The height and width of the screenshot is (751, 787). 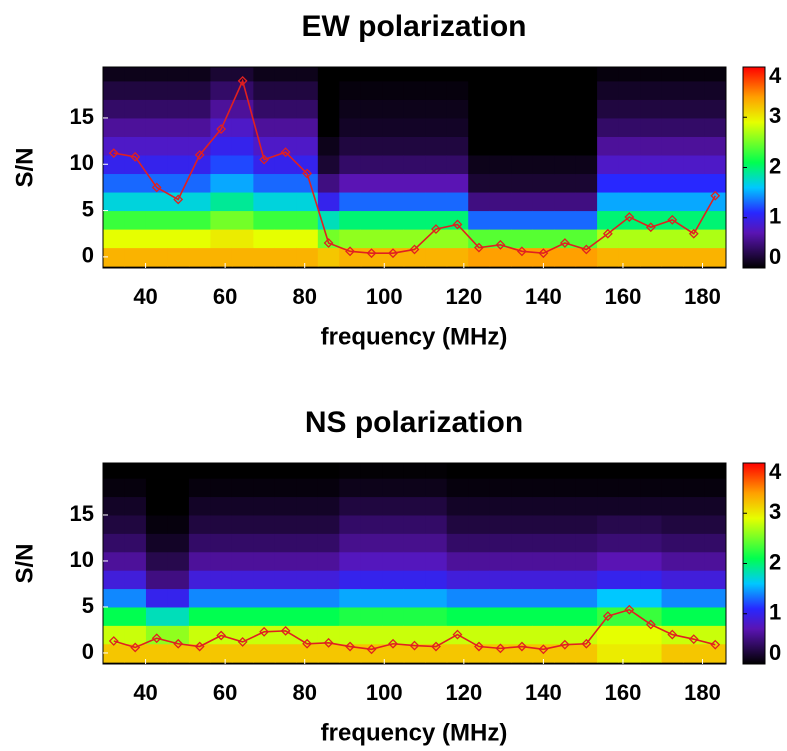 What do you see at coordinates (414, 422) in the screenshot?
I see `chart-title: NS polarization` at bounding box center [414, 422].